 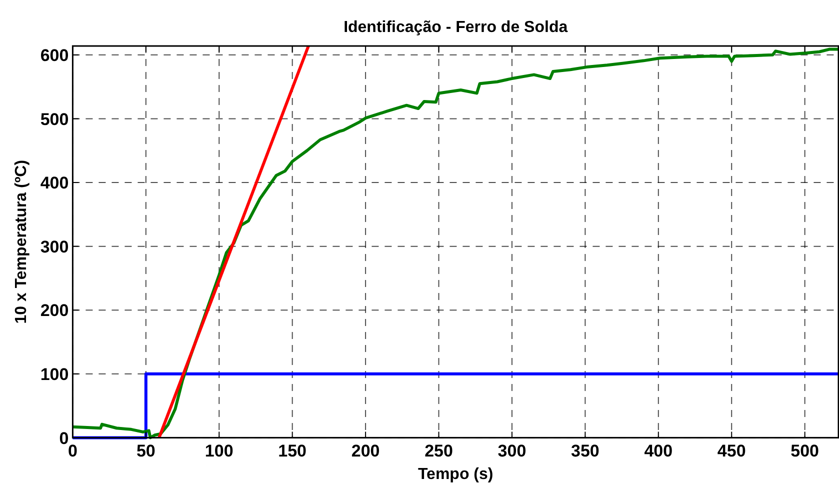 I want to click on x-axis-title: Tempo (s), so click(x=456, y=474).